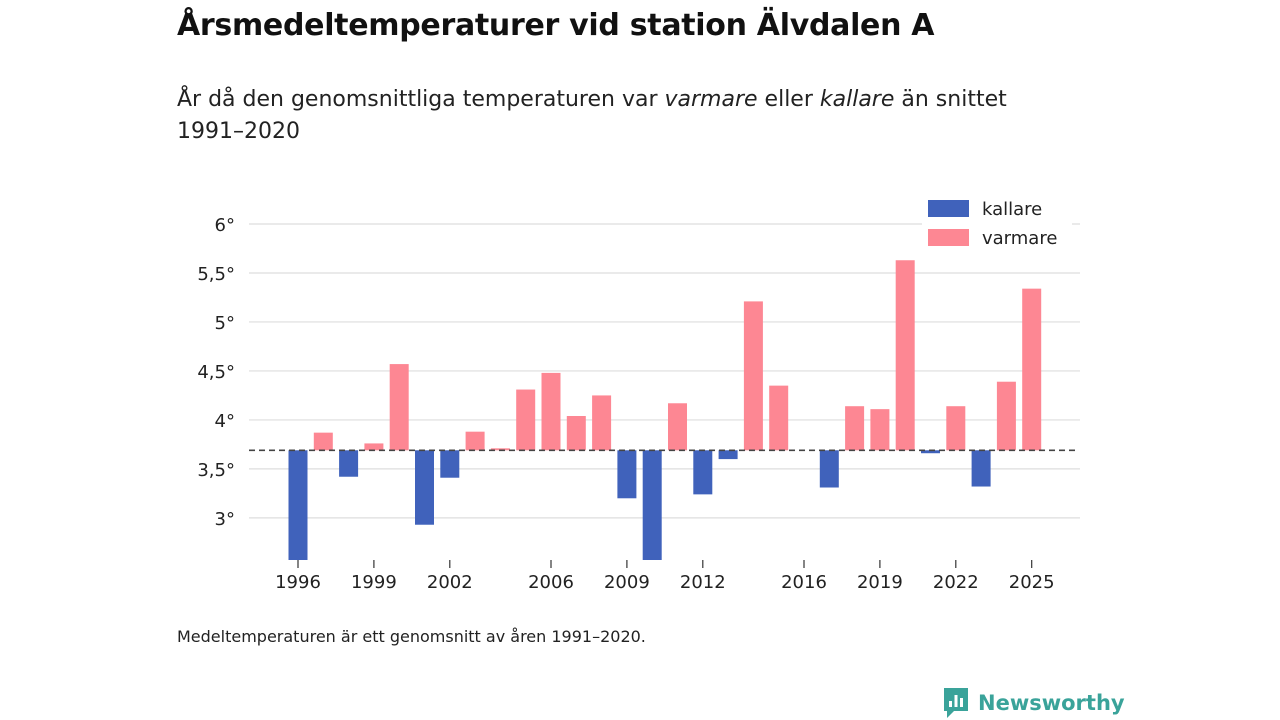  Describe the element at coordinates (1006, 416) in the screenshot. I see `bar-2024` at that location.